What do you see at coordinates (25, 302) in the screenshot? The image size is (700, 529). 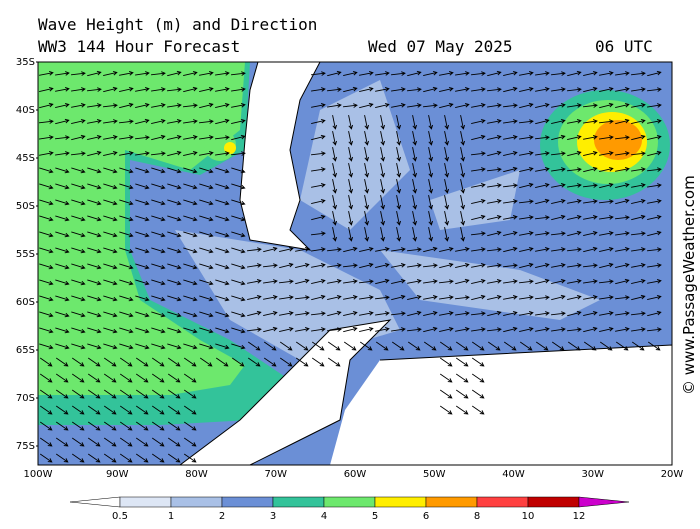 I see `lat-label: 60S` at bounding box center [25, 302].